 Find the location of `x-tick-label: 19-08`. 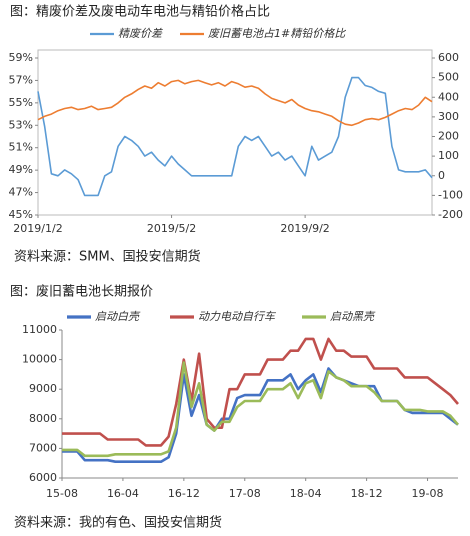

x-tick-label: 19-08 is located at coordinates (428, 493).